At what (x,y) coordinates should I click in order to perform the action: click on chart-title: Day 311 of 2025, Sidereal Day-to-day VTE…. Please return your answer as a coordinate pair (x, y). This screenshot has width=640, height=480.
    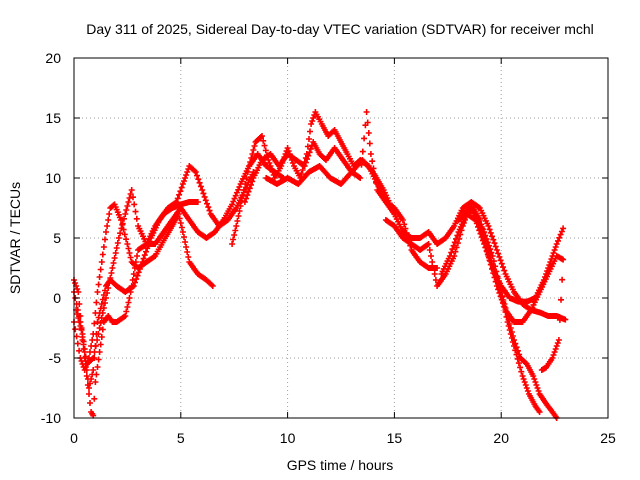
    Looking at the image, I should click on (340, 29).